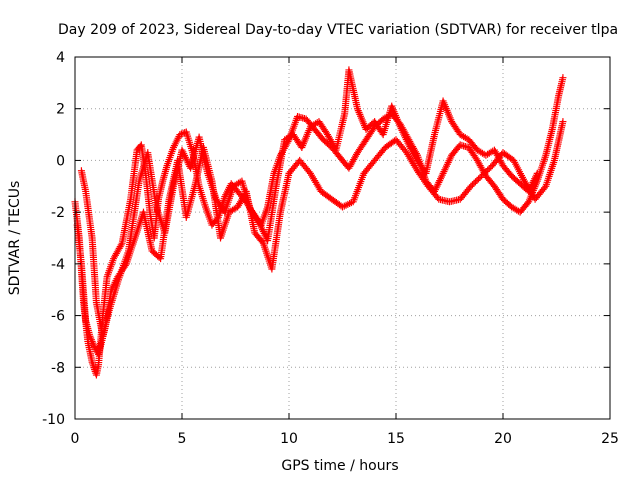 This screenshot has height=480, width=640. What do you see at coordinates (60, 58) in the screenshot?
I see `y-tick-label: 4` at bounding box center [60, 58].